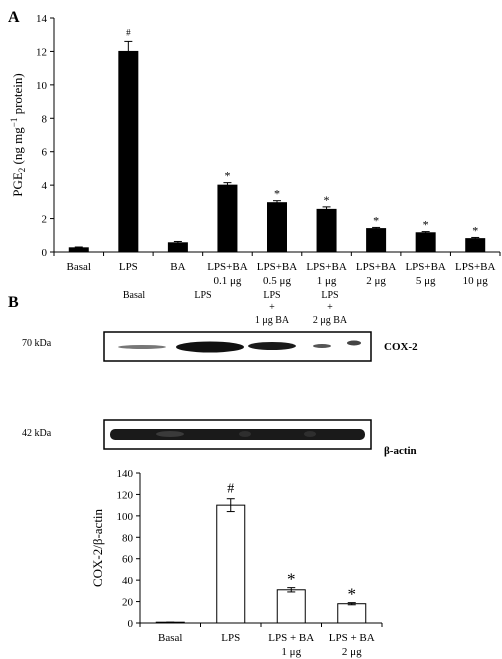  I want to click on y-tick-label: 14, so click(42, 19).